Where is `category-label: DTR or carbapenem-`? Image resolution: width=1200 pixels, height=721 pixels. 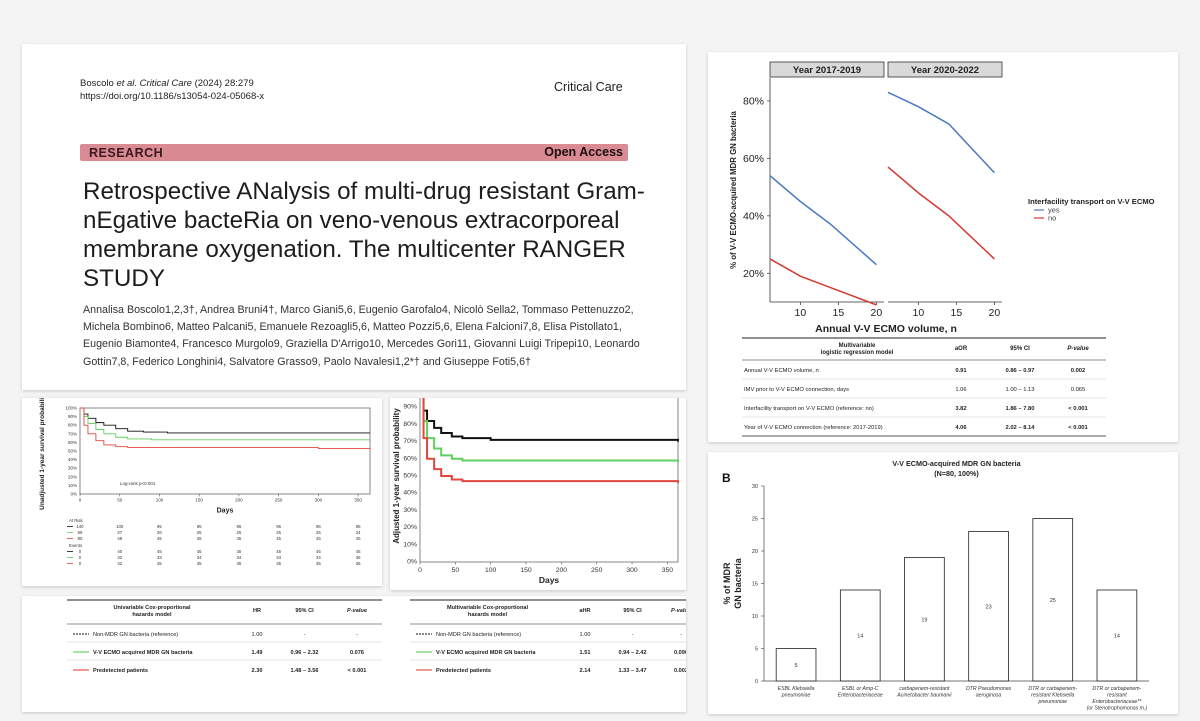 category-label: DTR or carbapenem- is located at coordinates (1052, 689).